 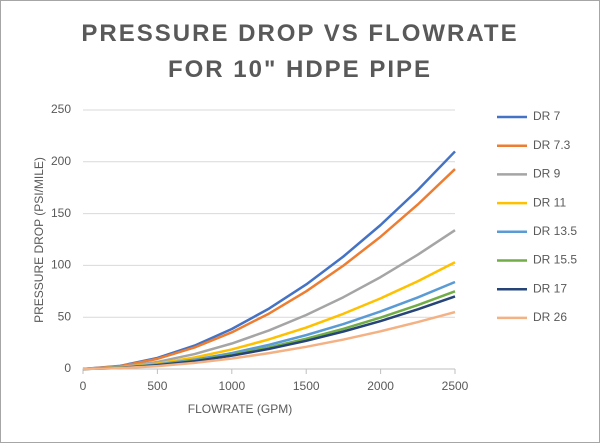 What do you see at coordinates (547, 116) in the screenshot?
I see `legend-label: DR 7` at bounding box center [547, 116].